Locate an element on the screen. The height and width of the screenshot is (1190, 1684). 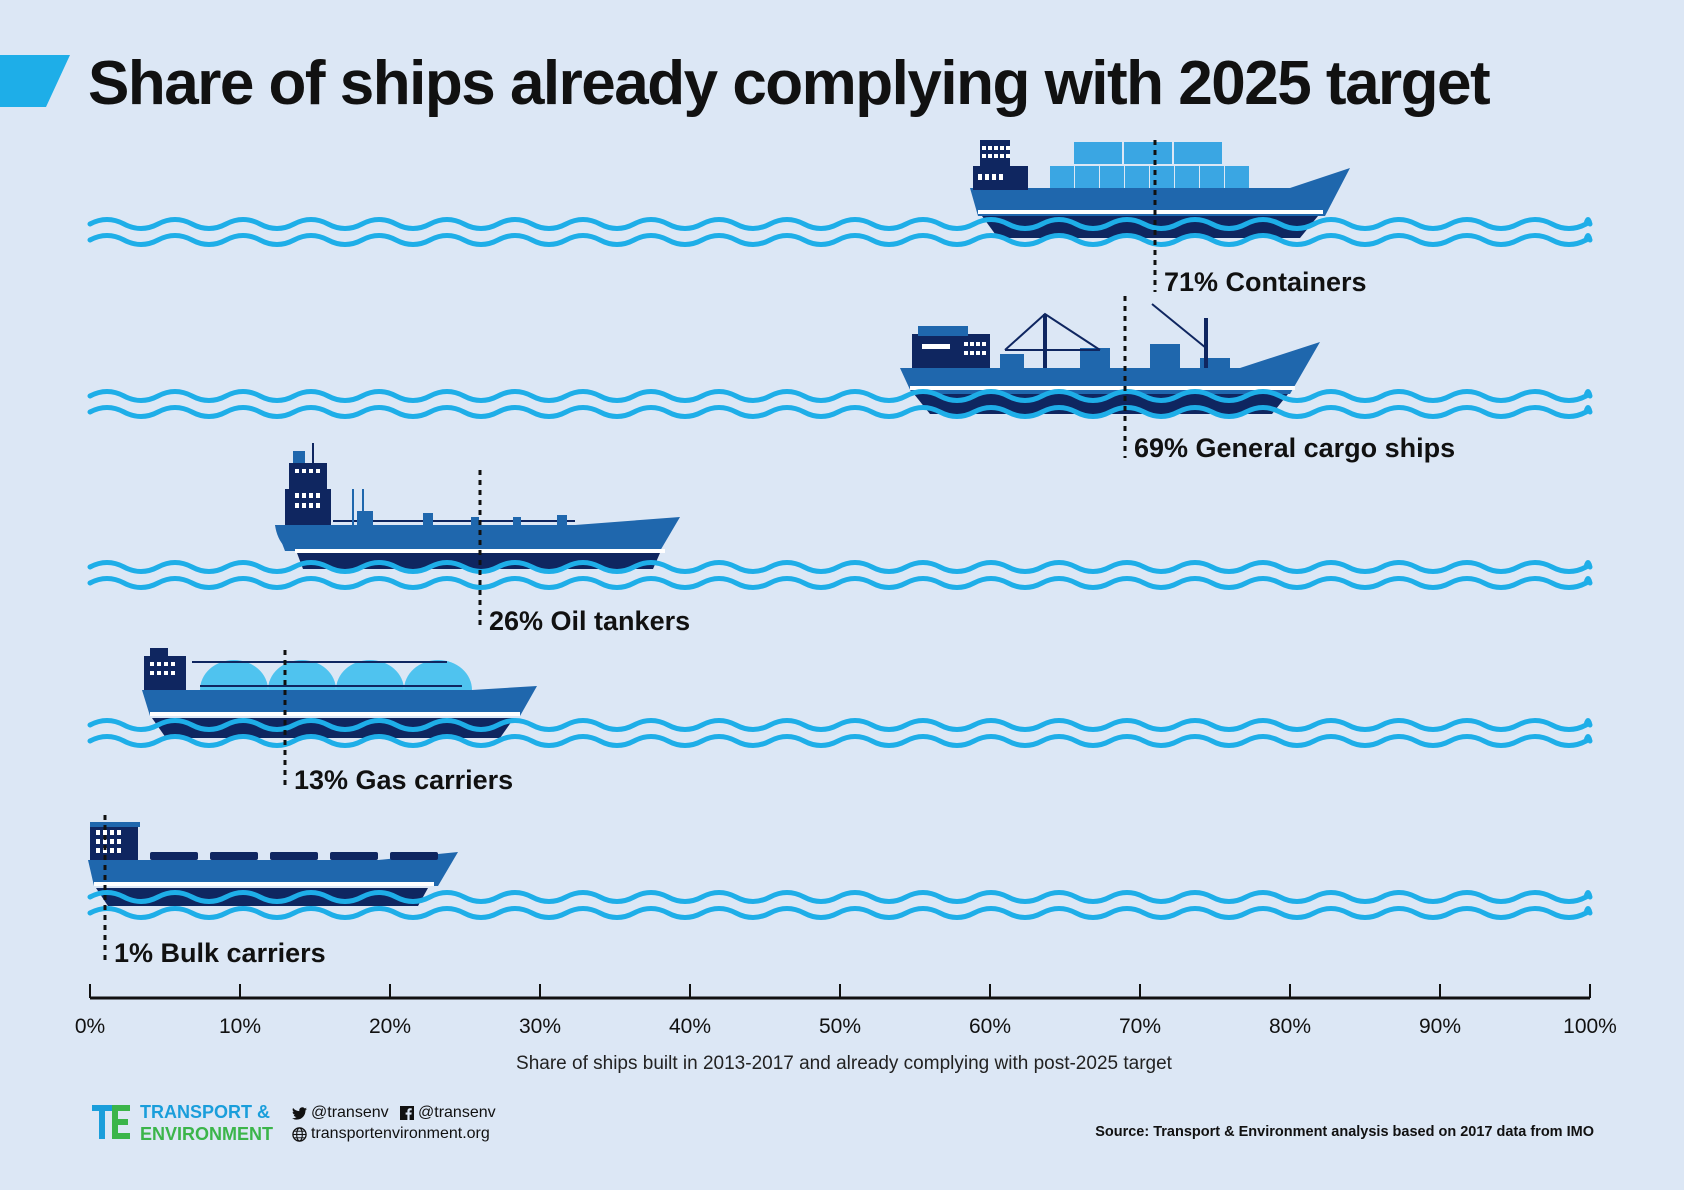
x-tick-label: 60% is located at coordinates (990, 1026).